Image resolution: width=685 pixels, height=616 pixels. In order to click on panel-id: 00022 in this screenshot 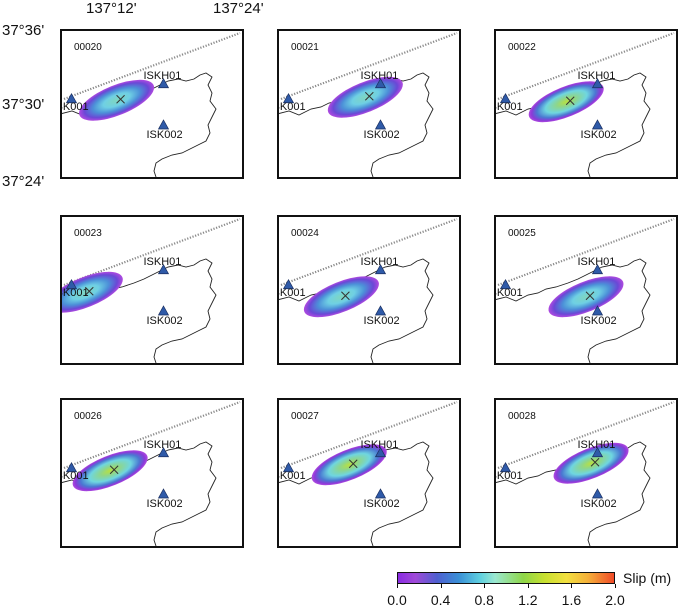, I will do `click(522, 47)`.